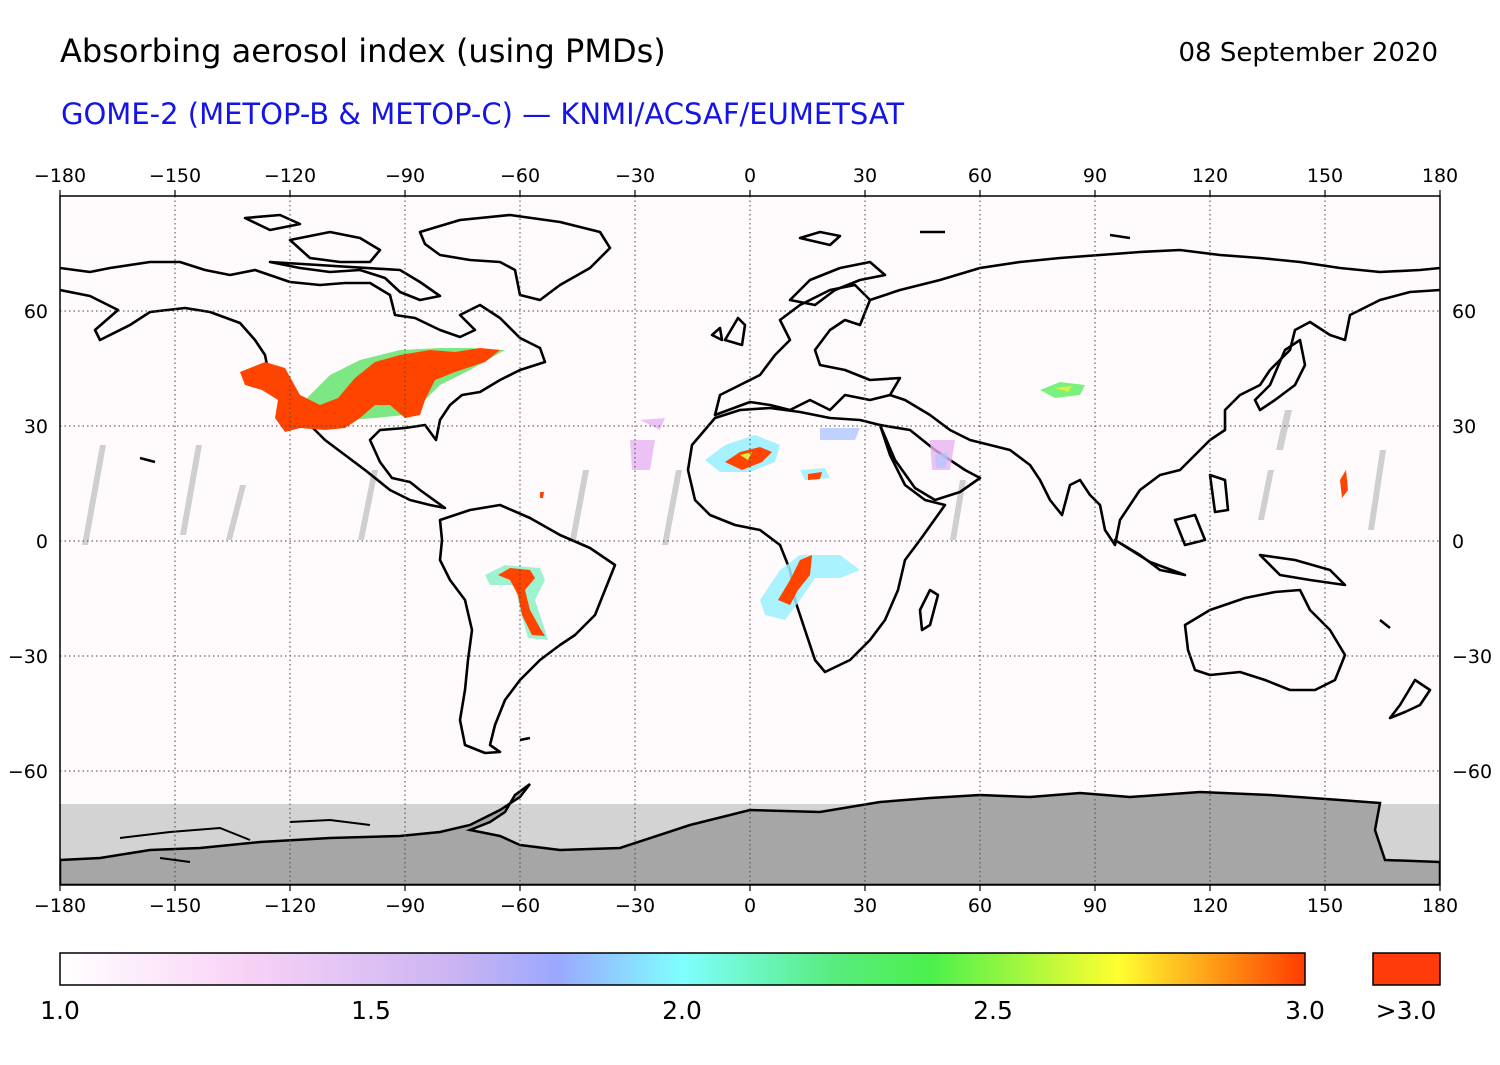  I want to click on lat-label-right: 0, so click(1458, 542).